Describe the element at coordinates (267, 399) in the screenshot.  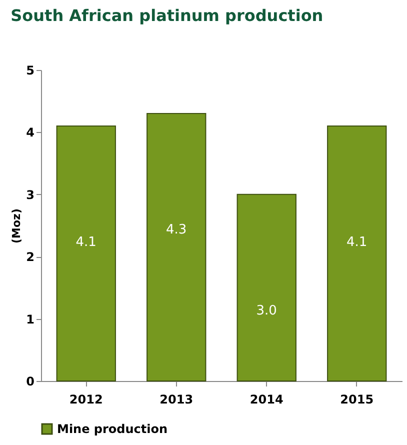
I see `x-tick-label: 2014` at that location.